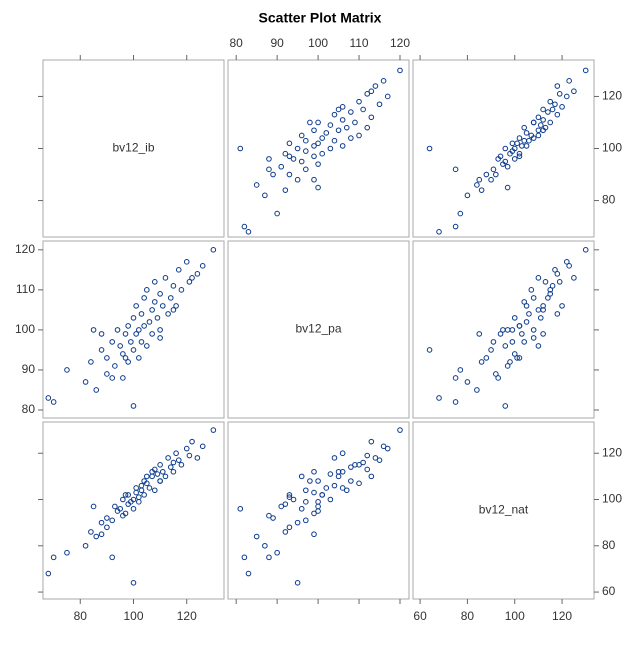 The image size is (640, 645). I want to click on y-tick-label: 120, so click(612, 452).